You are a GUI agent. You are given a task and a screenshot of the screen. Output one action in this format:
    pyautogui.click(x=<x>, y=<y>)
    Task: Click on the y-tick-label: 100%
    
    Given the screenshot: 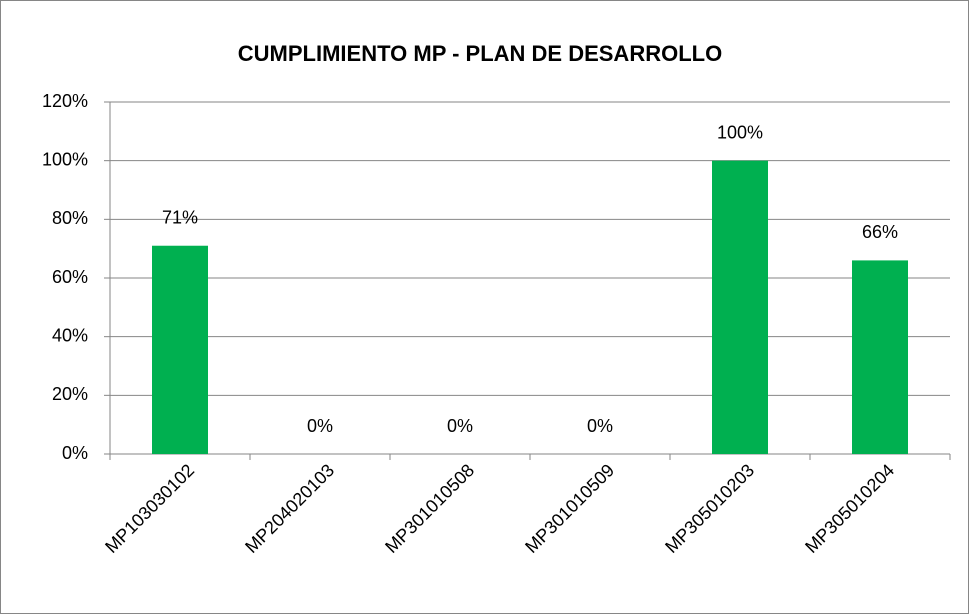 What is the action you would take?
    pyautogui.click(x=65, y=159)
    